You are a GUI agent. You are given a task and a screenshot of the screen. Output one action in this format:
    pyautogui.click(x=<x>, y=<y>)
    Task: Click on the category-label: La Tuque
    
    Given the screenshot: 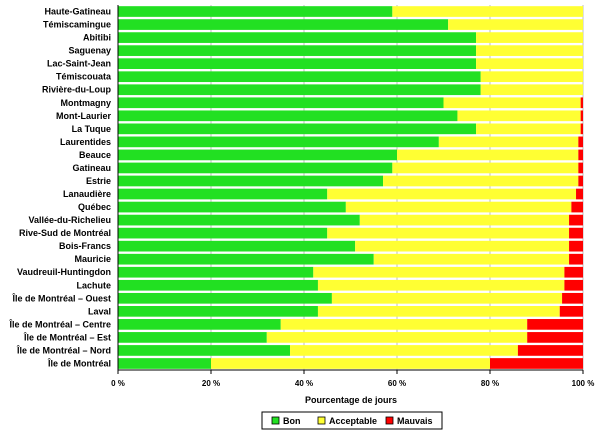 What is the action you would take?
    pyautogui.click(x=91, y=129)
    